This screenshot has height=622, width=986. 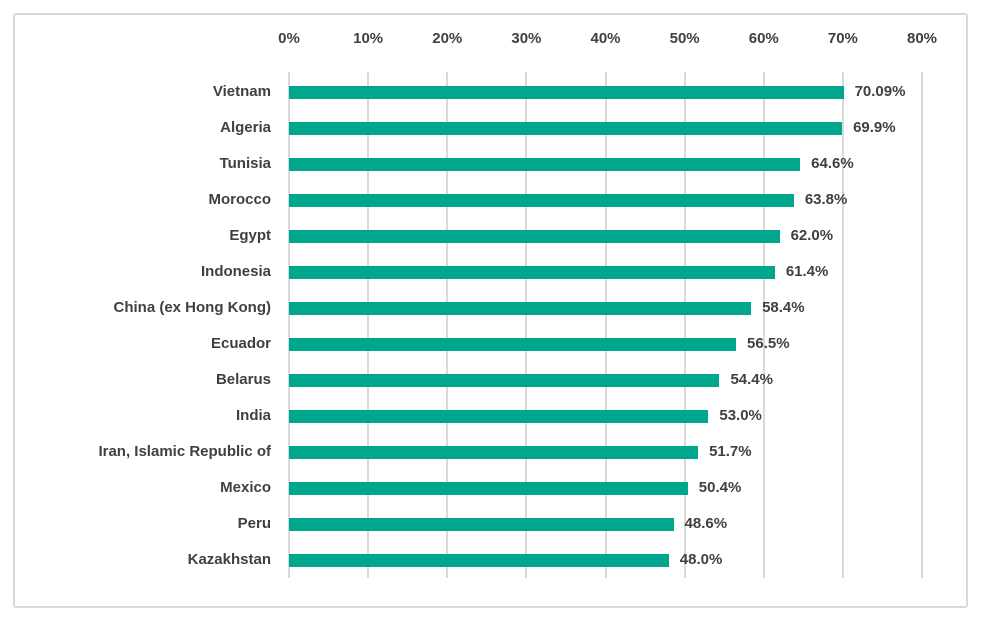 What do you see at coordinates (842, 38) in the screenshot?
I see `x-tick-label: 70%` at bounding box center [842, 38].